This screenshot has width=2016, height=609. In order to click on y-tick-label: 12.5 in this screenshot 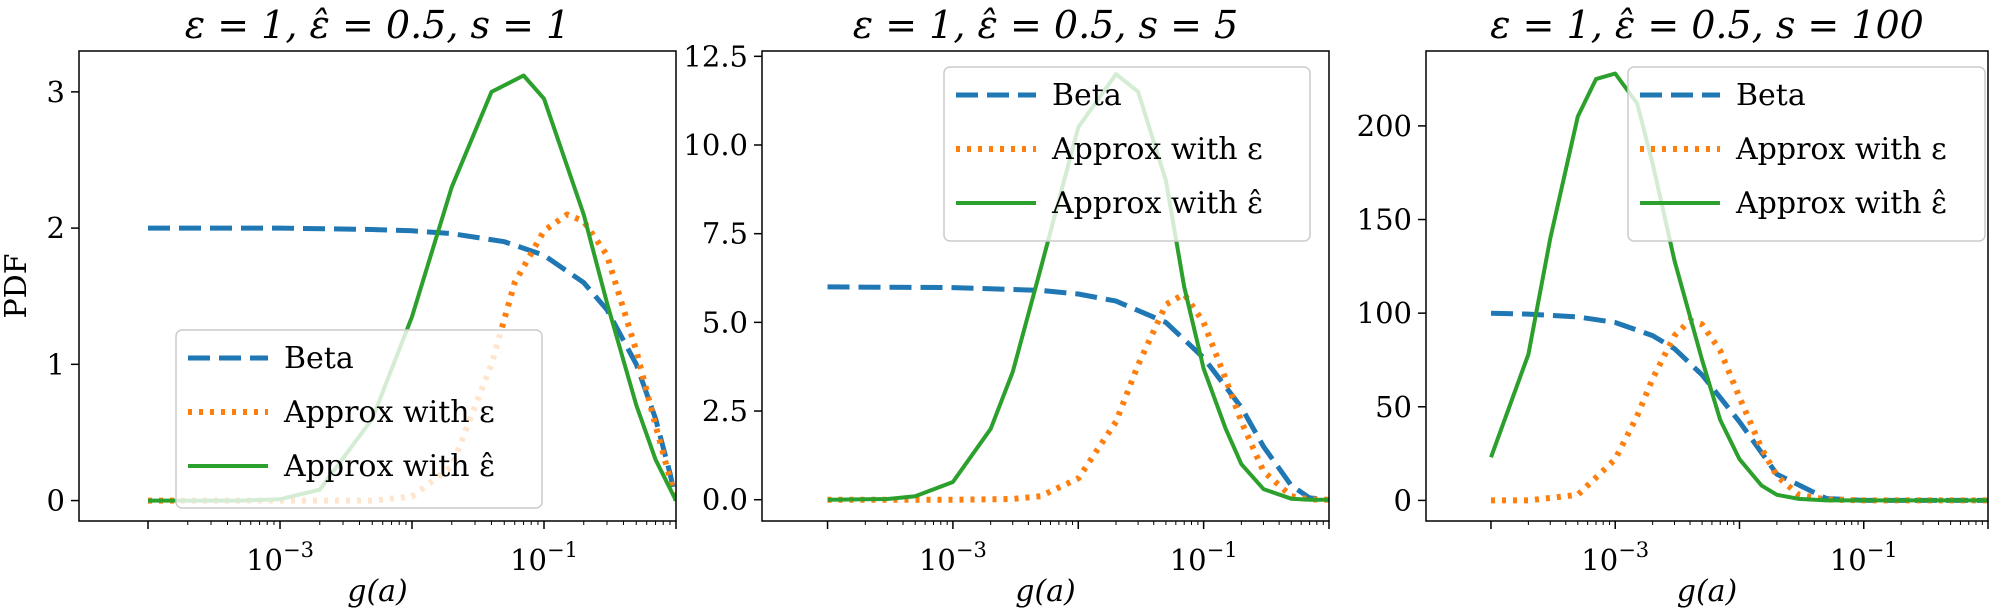, I will do `click(715, 56)`.